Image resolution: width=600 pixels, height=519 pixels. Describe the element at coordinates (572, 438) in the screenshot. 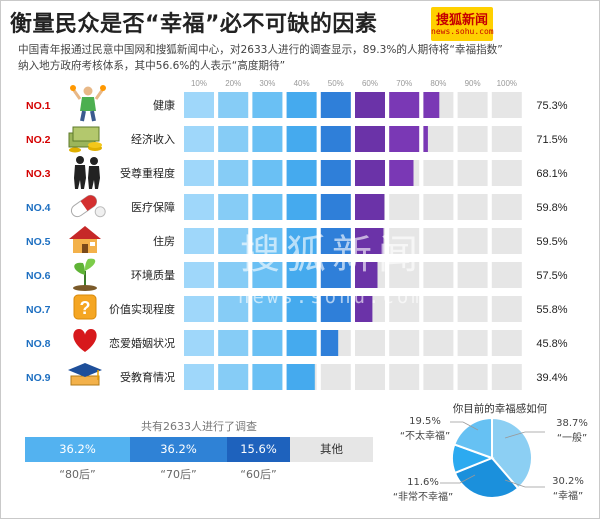

I see `pie-cat-general: “一般”` at that location.